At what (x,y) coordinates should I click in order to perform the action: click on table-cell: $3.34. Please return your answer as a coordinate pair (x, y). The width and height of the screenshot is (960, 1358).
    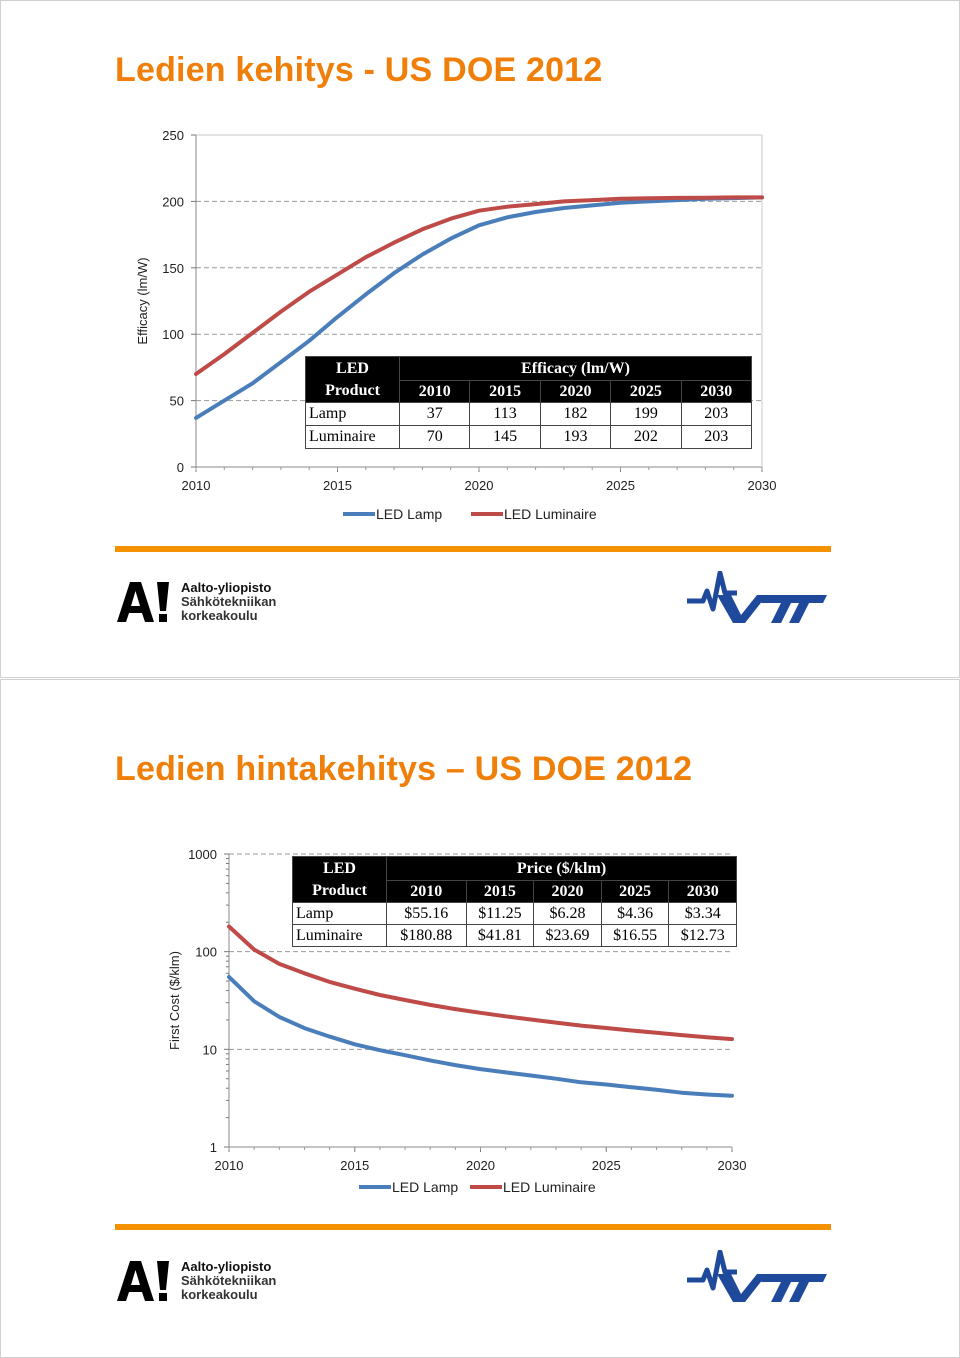
    Looking at the image, I should click on (702, 913).